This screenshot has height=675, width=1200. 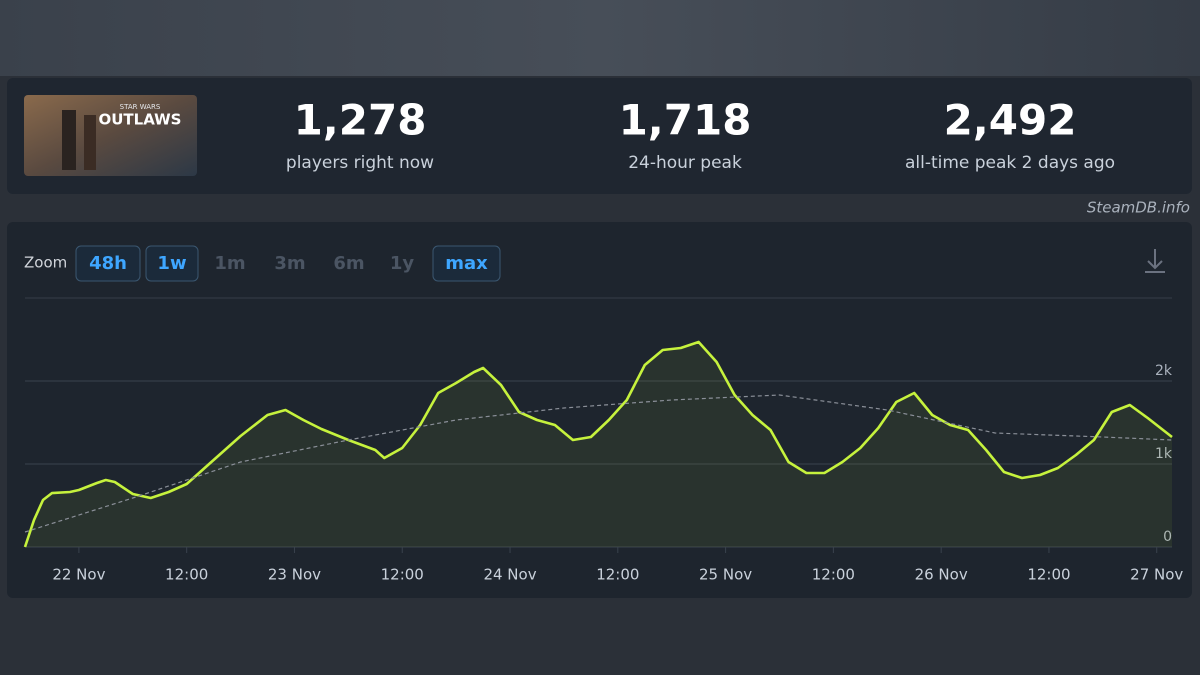 I want to click on y-tick-label: 2k, so click(x=1164, y=371).